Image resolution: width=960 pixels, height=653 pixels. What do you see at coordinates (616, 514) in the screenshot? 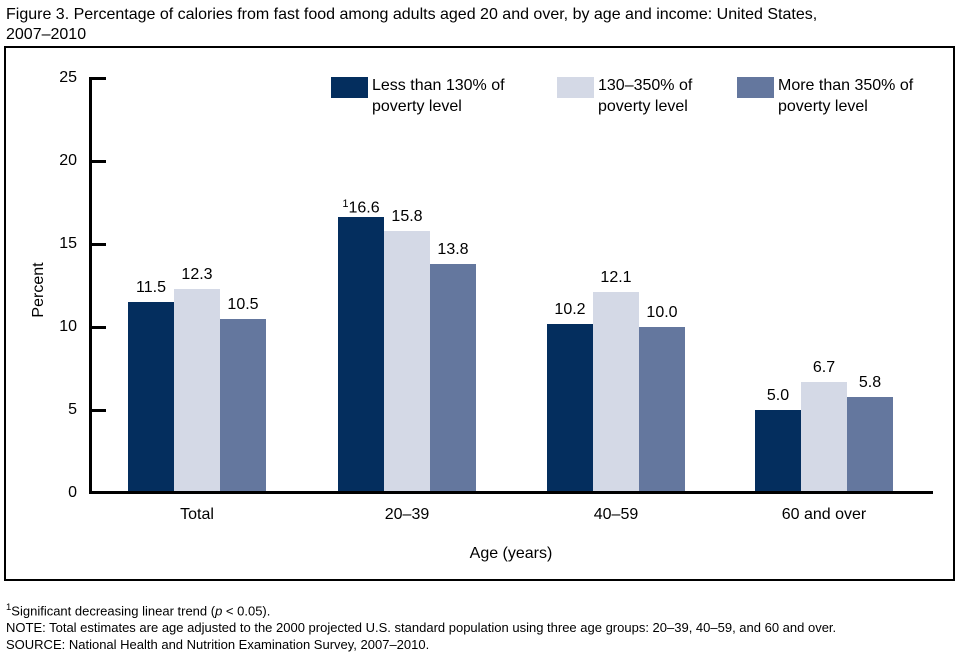
I see `x-category-label: 40–59` at bounding box center [616, 514].